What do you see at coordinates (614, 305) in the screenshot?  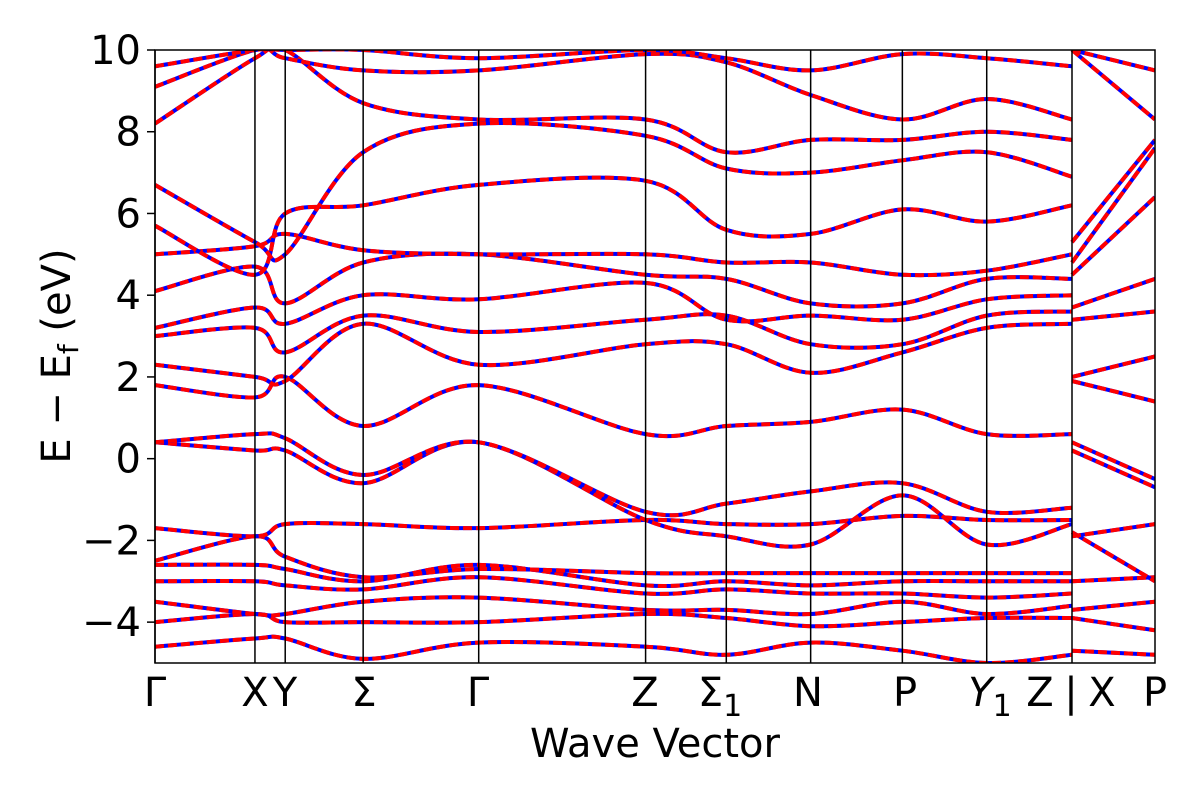 I see `band-dashed-b13` at bounding box center [614, 305].